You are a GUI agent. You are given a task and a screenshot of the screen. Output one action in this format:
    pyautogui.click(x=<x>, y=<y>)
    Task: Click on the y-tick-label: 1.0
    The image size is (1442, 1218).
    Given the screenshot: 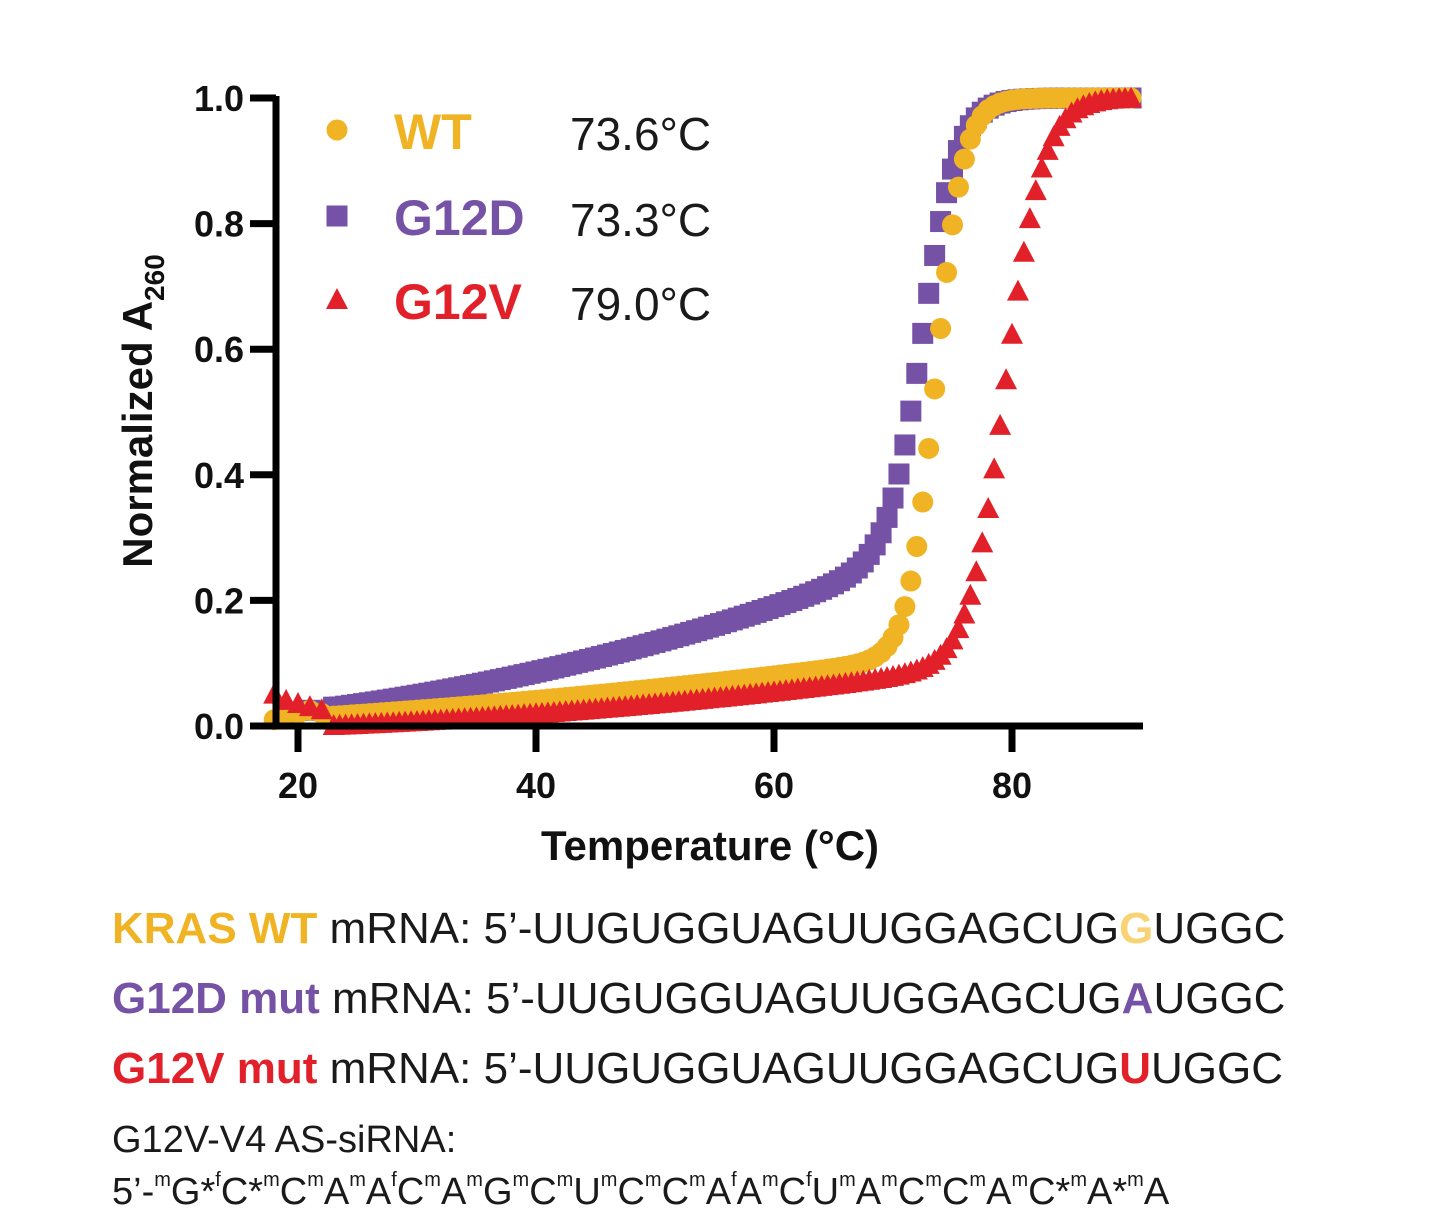 What is the action you would take?
    pyautogui.click(x=219, y=98)
    